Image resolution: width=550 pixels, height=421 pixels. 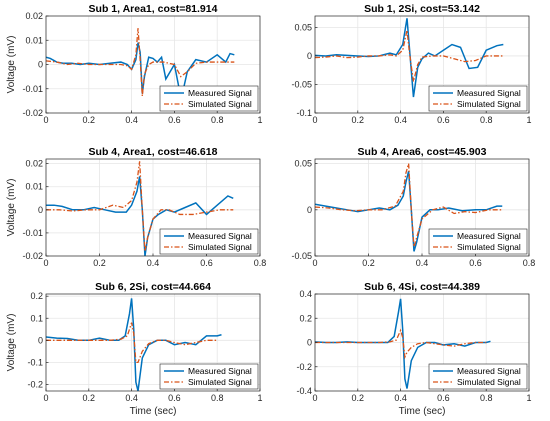 I want to click on chart-title: Sub 6, 4Si, cost=44.389, so click(x=422, y=287).